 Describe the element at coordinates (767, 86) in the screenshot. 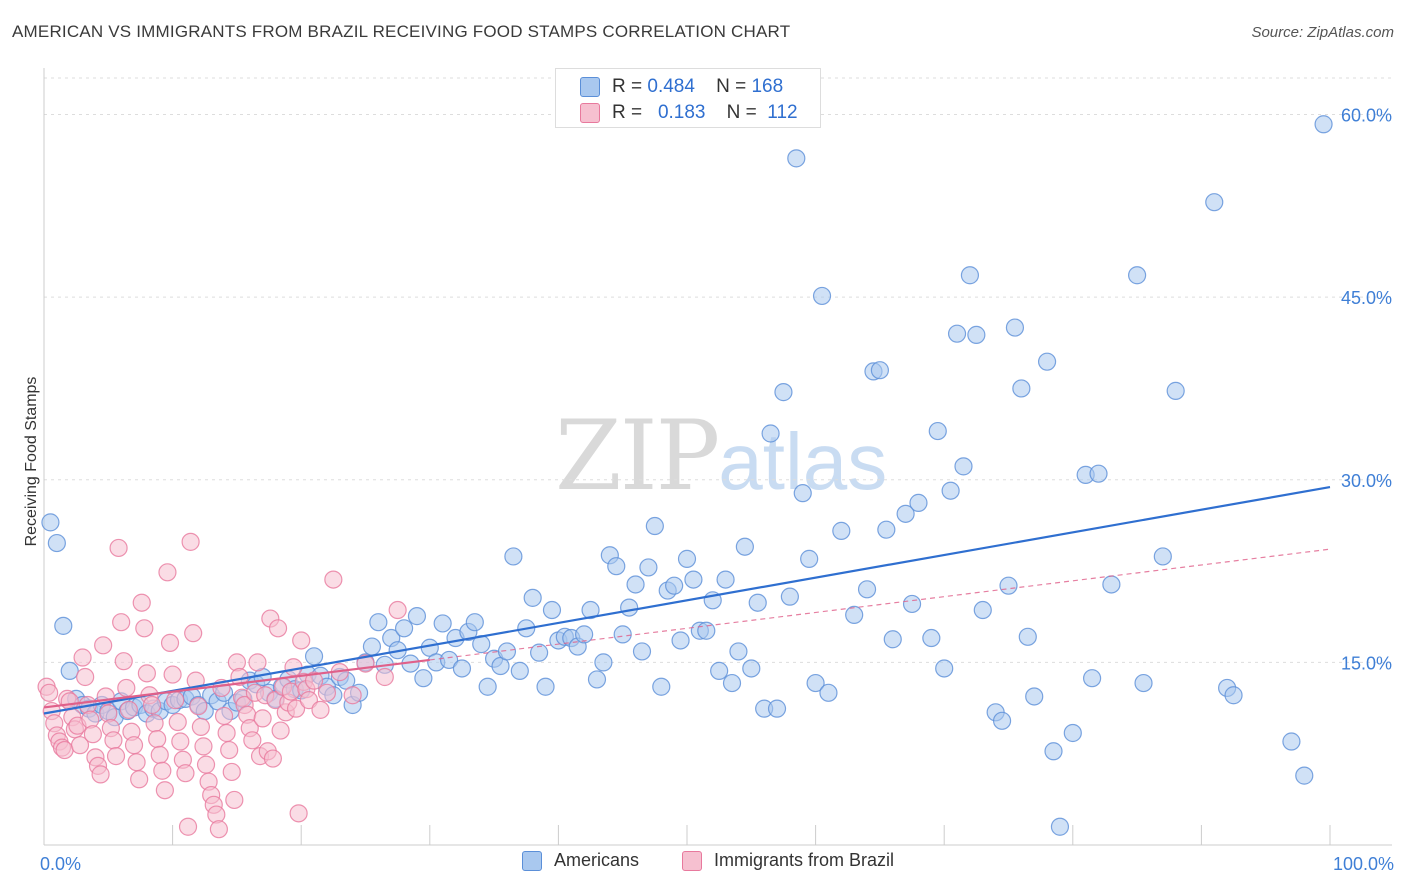

I see `americans-n-value: 168` at that location.